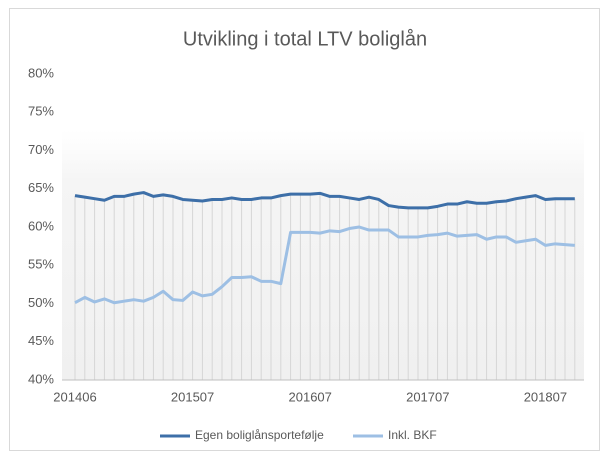  Describe the element at coordinates (305, 39) in the screenshot. I see `chart-title: Utvikling i total LTV boliglån` at that location.